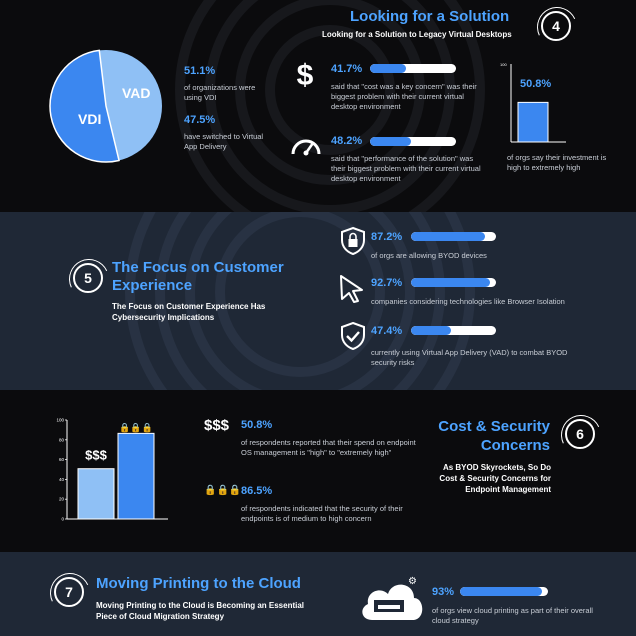 The width and height of the screenshot is (636, 636). What do you see at coordinates (217, 425) in the screenshot?
I see `dollars-icon: $$$` at bounding box center [217, 425].